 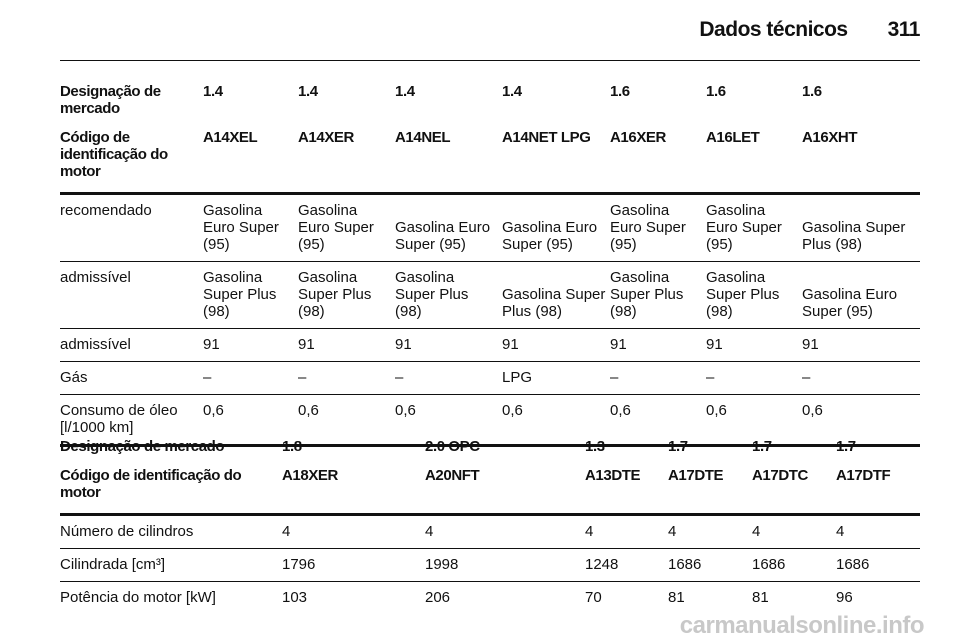 What do you see at coordinates (638, 137) in the screenshot?
I see `cell: A16XER` at bounding box center [638, 137].